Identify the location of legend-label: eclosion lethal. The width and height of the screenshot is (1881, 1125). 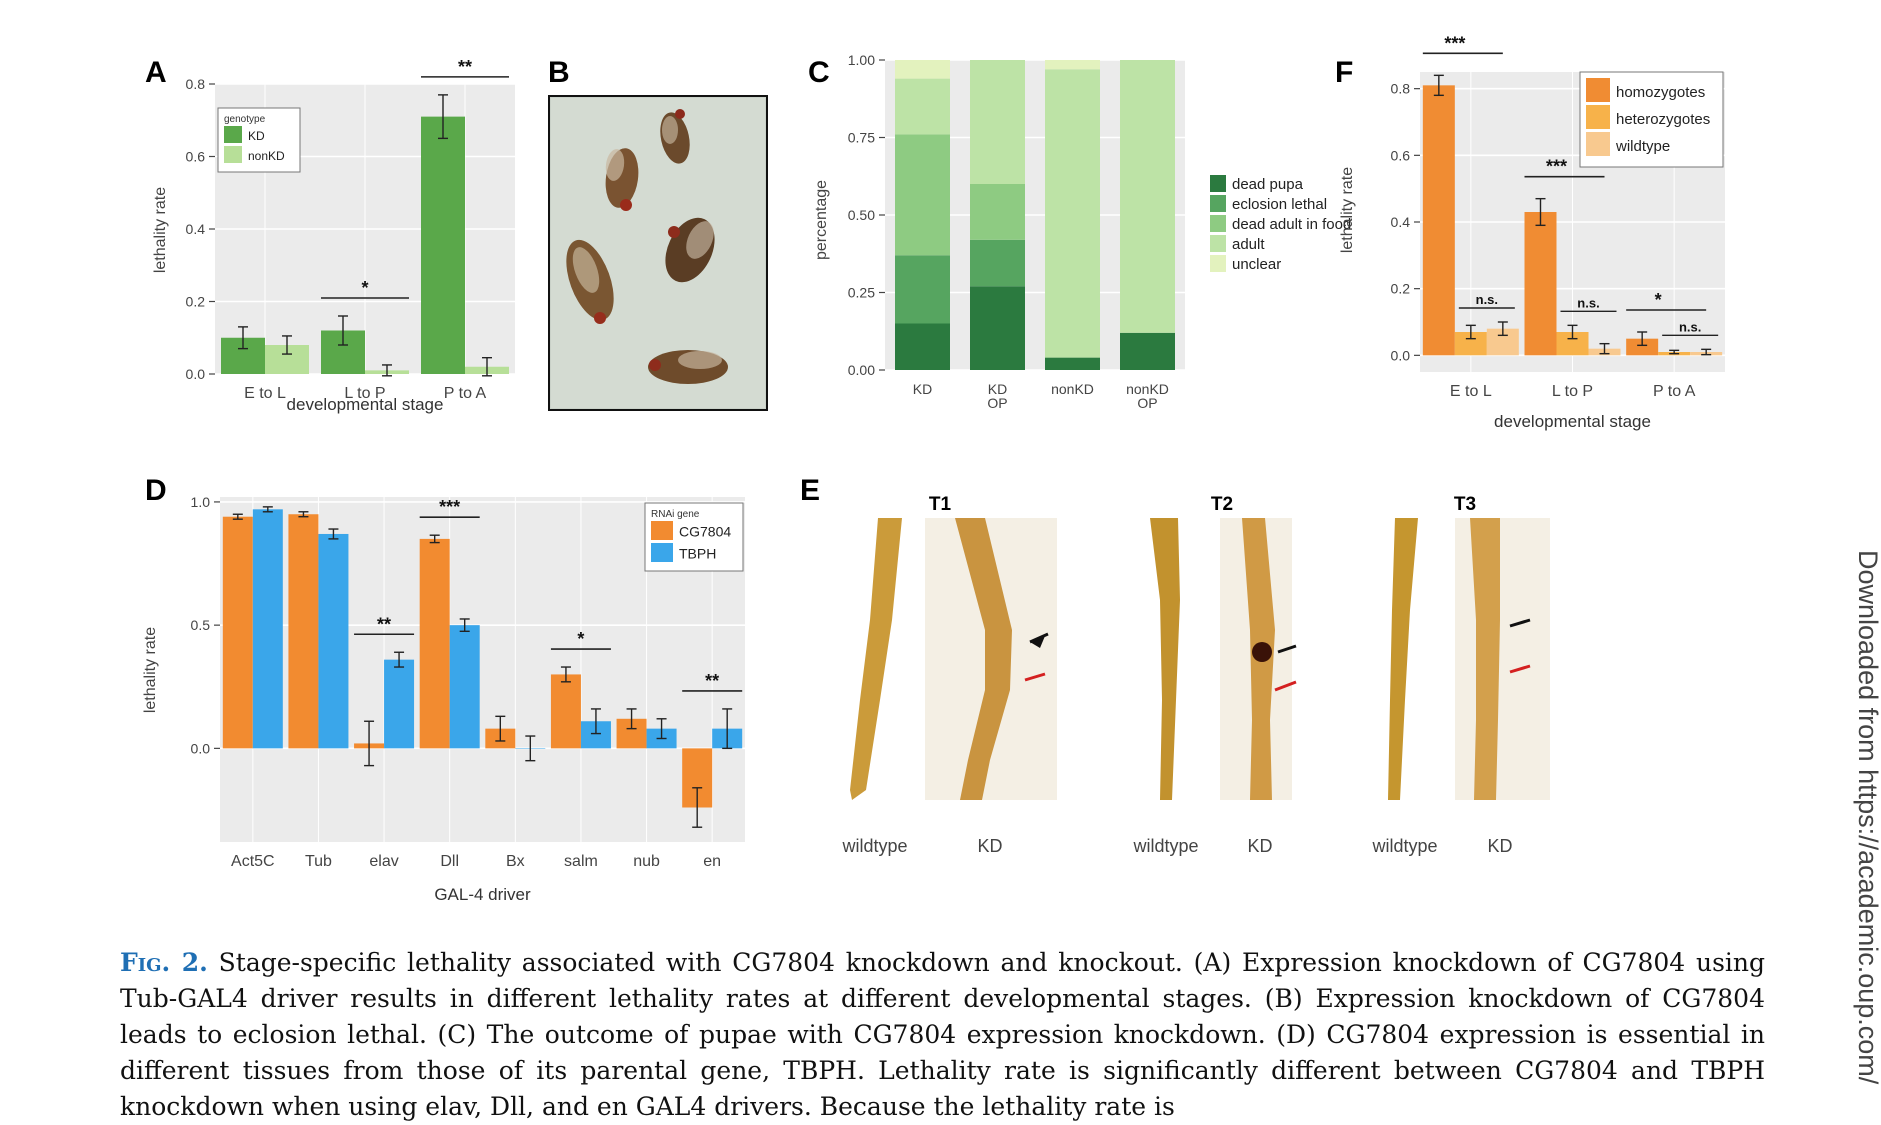
(1279, 204).